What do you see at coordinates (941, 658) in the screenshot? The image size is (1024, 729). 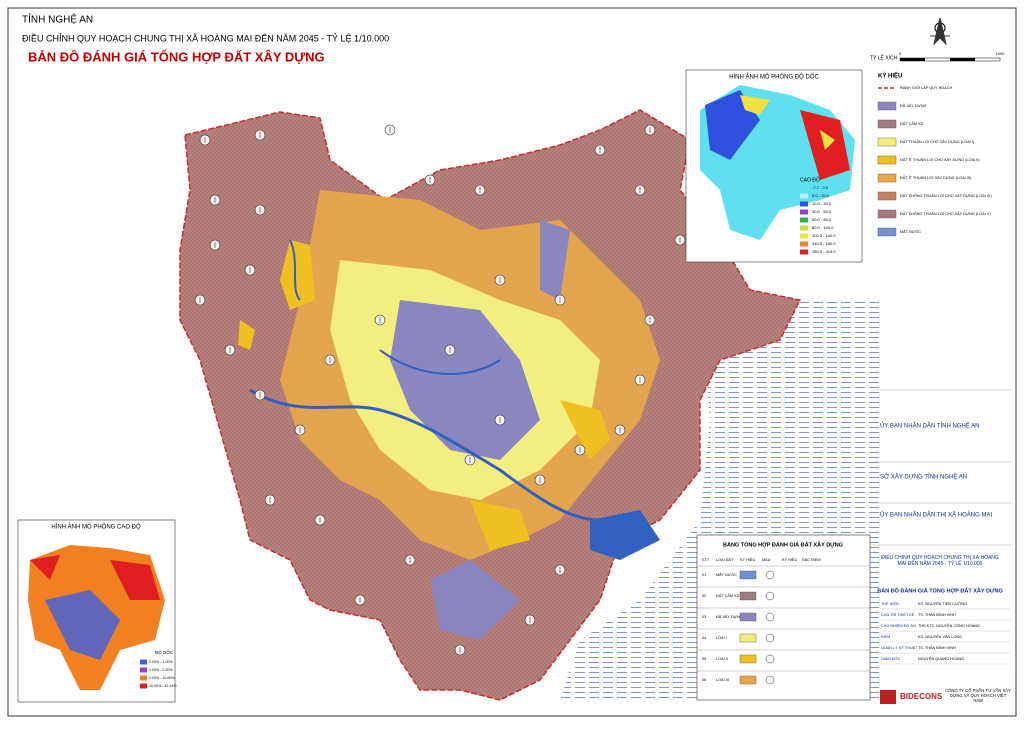 I see `role-name: NGUYỄN QUANG HOÀNG` at bounding box center [941, 658].